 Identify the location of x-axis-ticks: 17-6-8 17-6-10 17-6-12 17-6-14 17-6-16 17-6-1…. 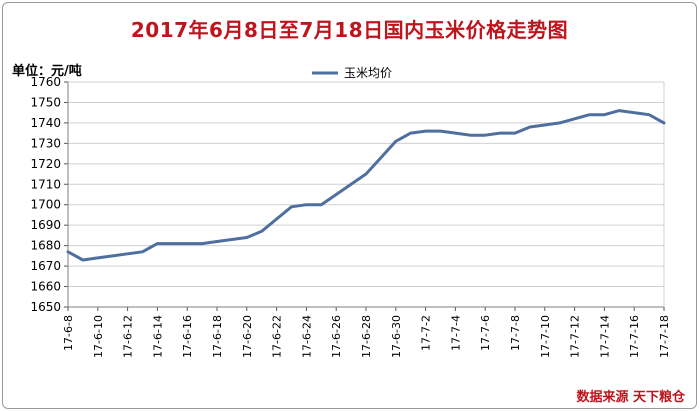
(366, 332).